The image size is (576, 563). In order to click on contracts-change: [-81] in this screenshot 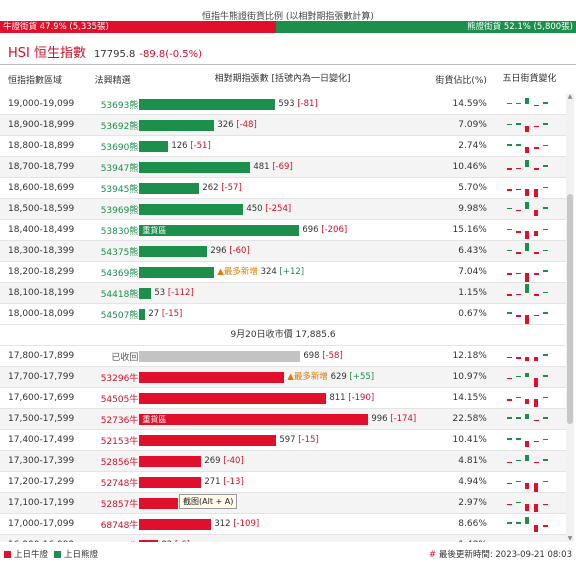, I will do `click(307, 103)`.